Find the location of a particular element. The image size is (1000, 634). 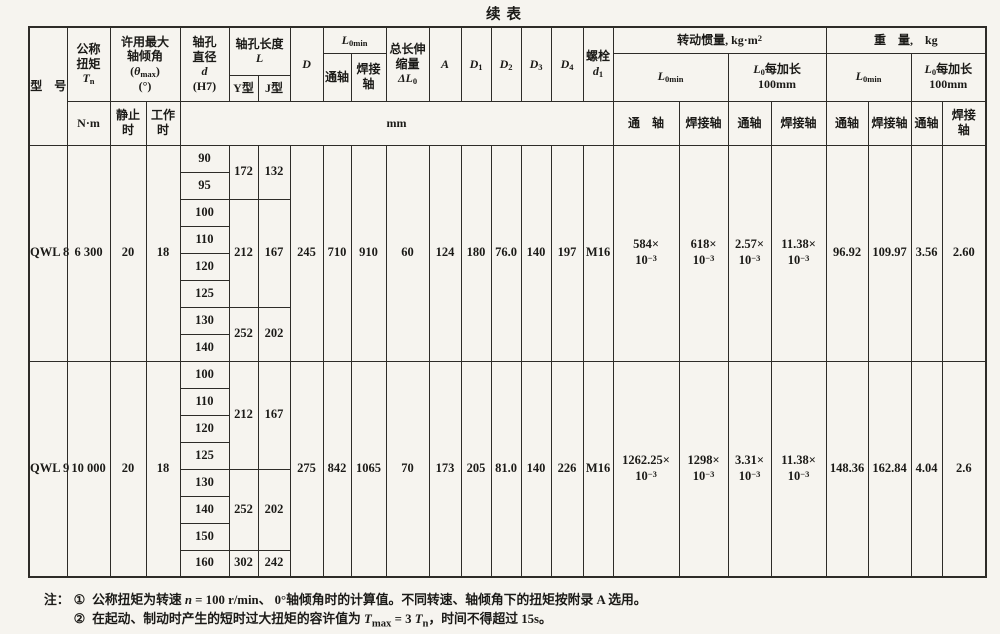

header-cell: mm is located at coordinates (396, 123).